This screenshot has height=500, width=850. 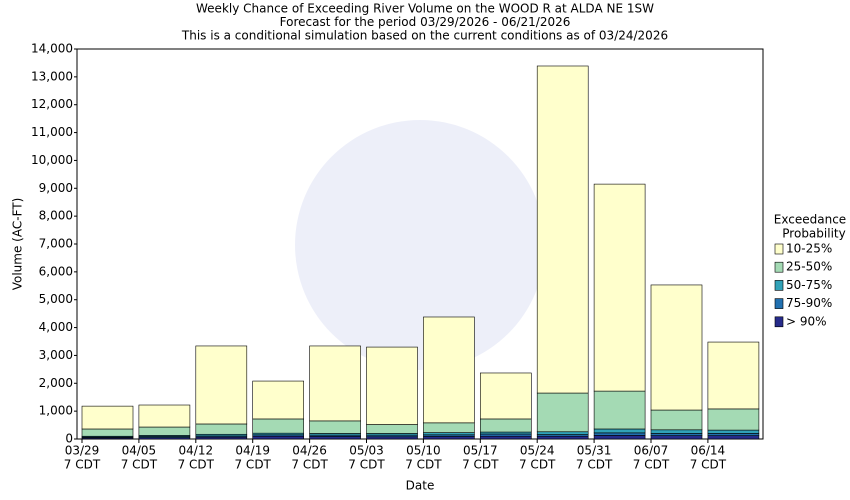 What do you see at coordinates (56, 411) in the screenshot?
I see `y-tick-label: 1,000` at bounding box center [56, 411].